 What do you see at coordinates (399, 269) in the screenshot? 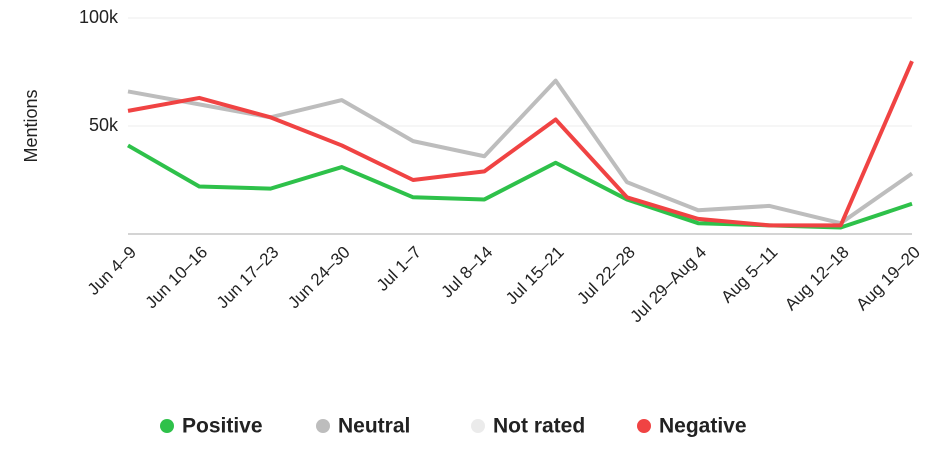
I see `x-tick-label: Jul 1–7` at bounding box center [399, 269].